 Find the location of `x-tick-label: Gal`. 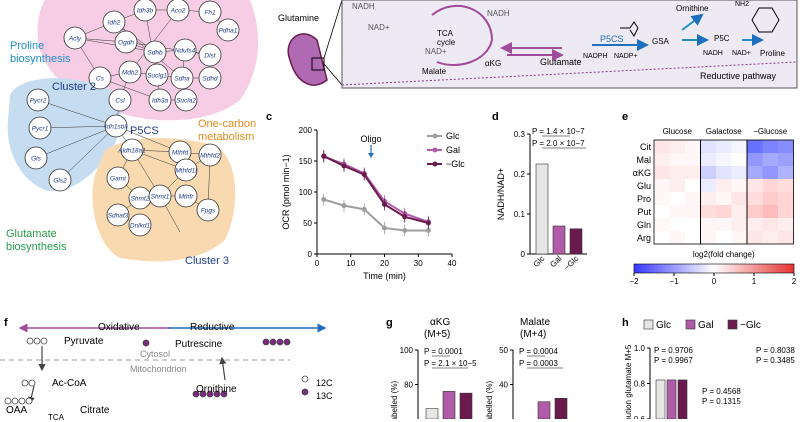

x-tick-label: Gal is located at coordinates (555, 261).